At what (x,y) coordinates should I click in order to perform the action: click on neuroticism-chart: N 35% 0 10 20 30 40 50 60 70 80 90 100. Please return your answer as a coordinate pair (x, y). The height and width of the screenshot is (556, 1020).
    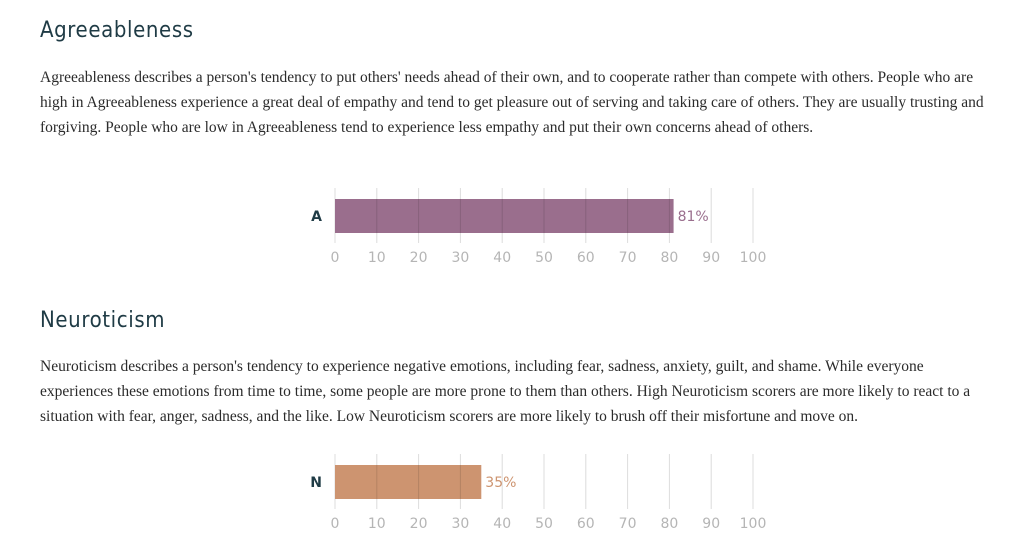
    Looking at the image, I should click on (540, 497).